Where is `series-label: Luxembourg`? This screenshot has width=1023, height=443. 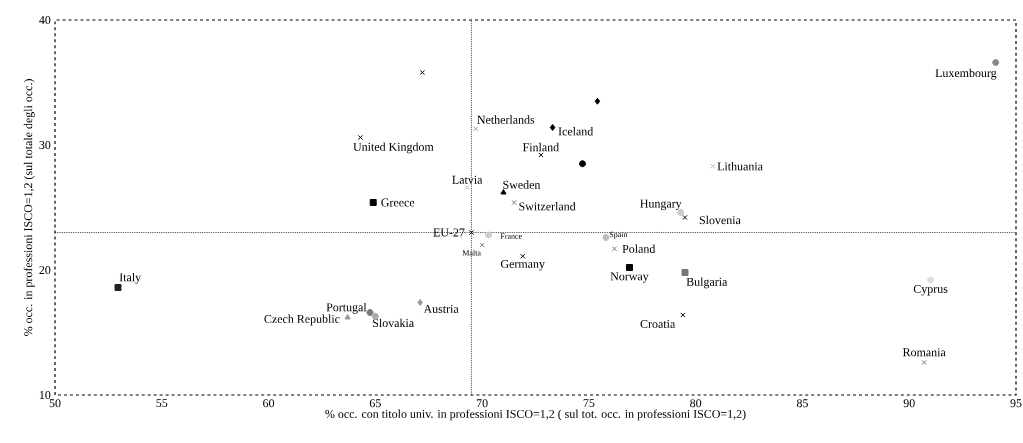
series-label: Luxembourg is located at coordinates (966, 74).